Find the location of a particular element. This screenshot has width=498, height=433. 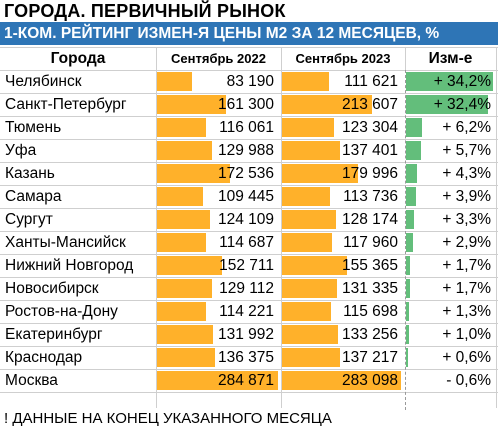

city-name: Краснодар is located at coordinates (44, 357).